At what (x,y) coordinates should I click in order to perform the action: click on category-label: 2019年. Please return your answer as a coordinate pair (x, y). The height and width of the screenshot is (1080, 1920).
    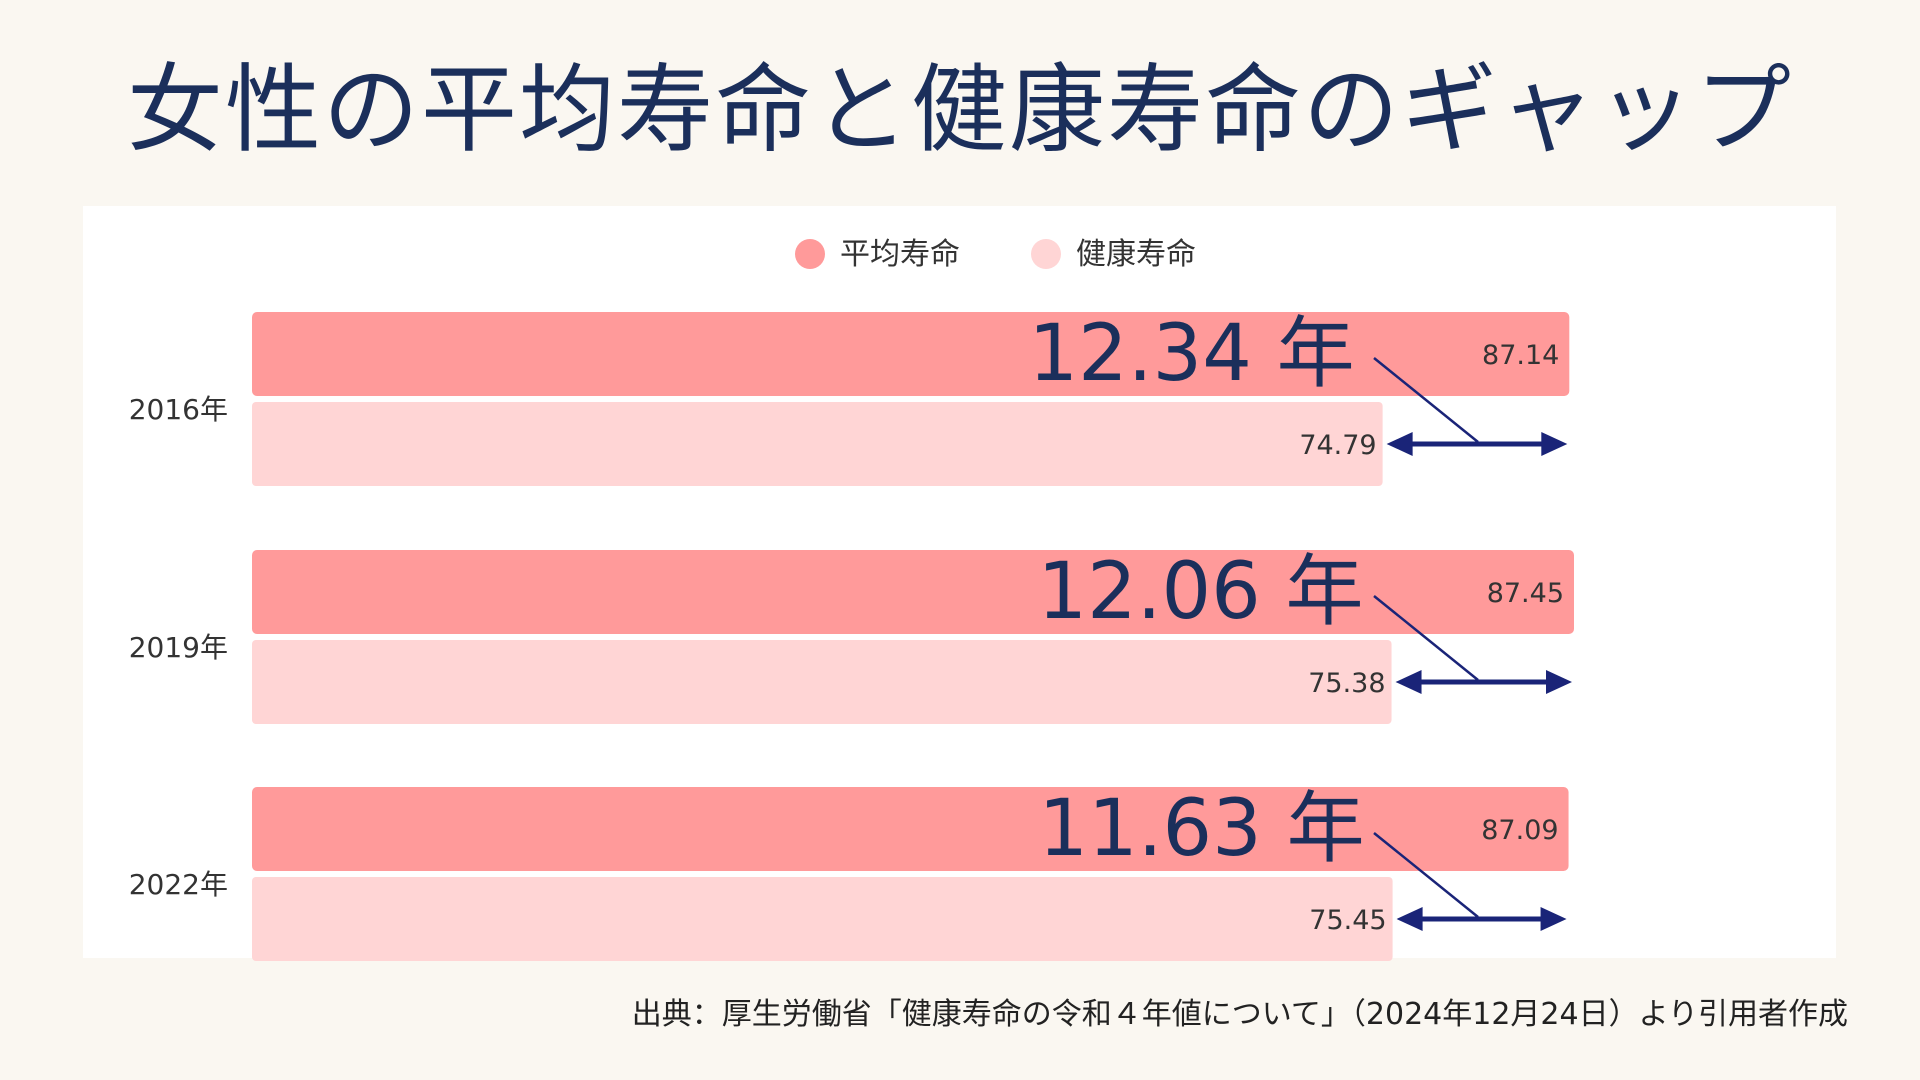
    Looking at the image, I should click on (178, 647).